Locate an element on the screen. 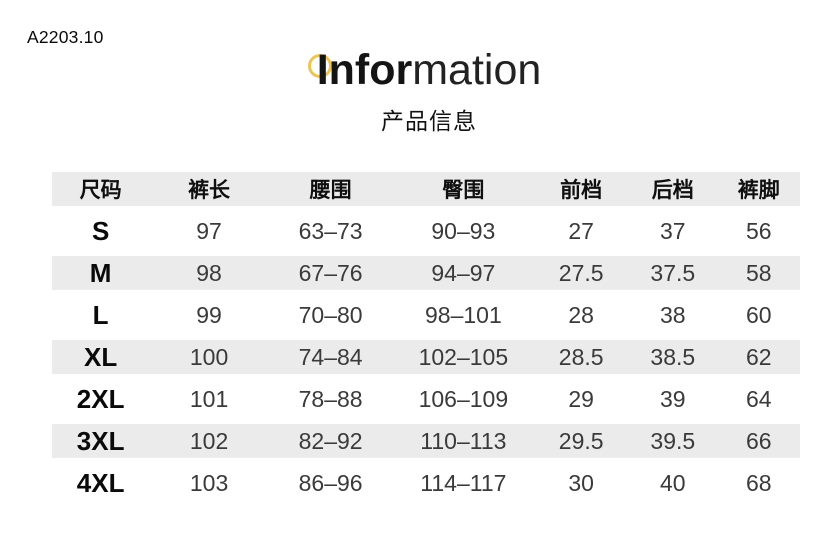  table-row: L 99 70–80 98–101 28 38 60 is located at coordinates (426, 315).